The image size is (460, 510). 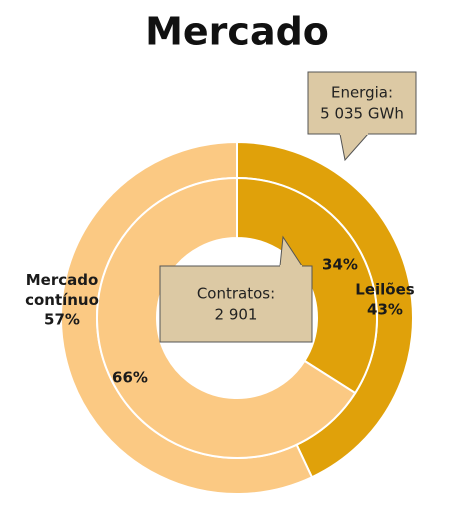 I want to click on value-label: 34%, so click(x=340, y=265).